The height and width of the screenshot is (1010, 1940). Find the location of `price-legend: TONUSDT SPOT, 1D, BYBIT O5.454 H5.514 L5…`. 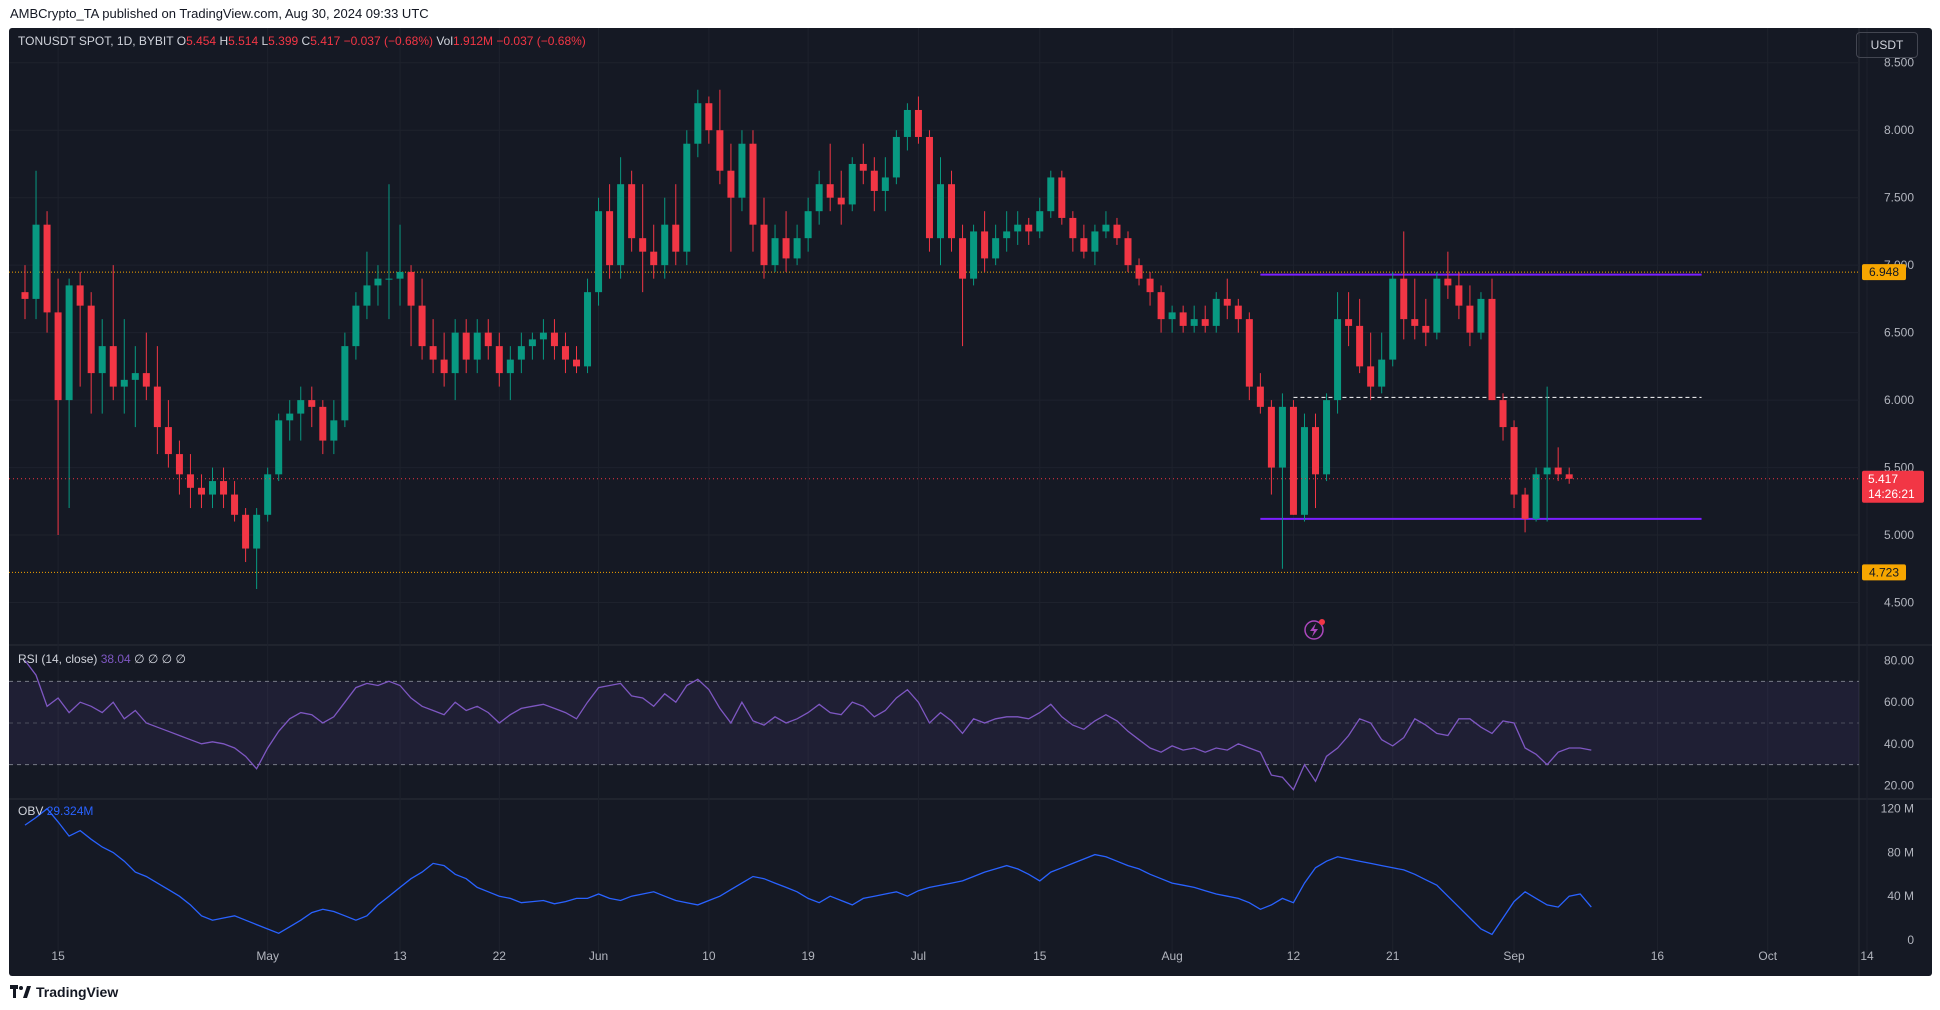

price-legend: TONUSDT SPOT, 1D, BYBIT O5.454 H5.514 L5… is located at coordinates (302, 41).